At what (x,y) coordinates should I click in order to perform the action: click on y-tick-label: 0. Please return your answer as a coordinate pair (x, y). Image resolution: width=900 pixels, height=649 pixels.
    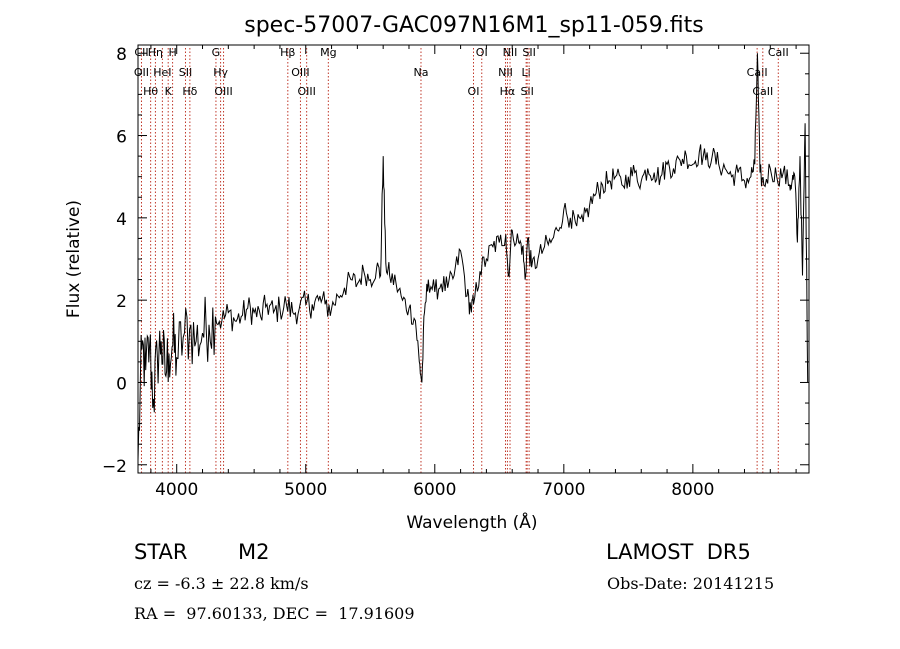
    Looking at the image, I should click on (121, 384).